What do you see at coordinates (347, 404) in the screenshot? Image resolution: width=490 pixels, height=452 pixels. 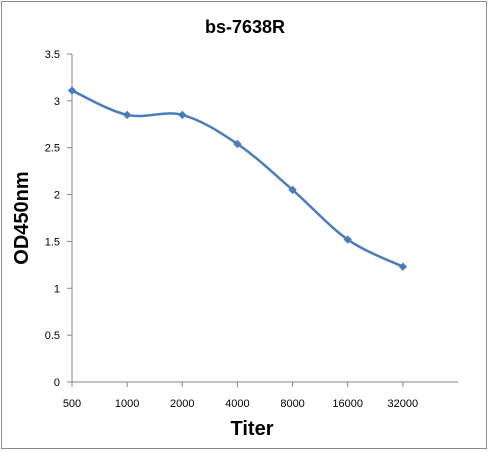 I see `x-tick-label: 16000` at bounding box center [347, 404].